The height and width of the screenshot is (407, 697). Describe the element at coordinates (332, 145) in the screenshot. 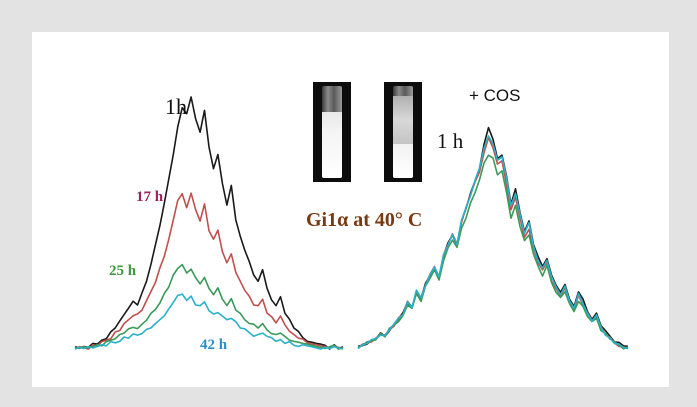

I see `tube-gel-left` at that location.